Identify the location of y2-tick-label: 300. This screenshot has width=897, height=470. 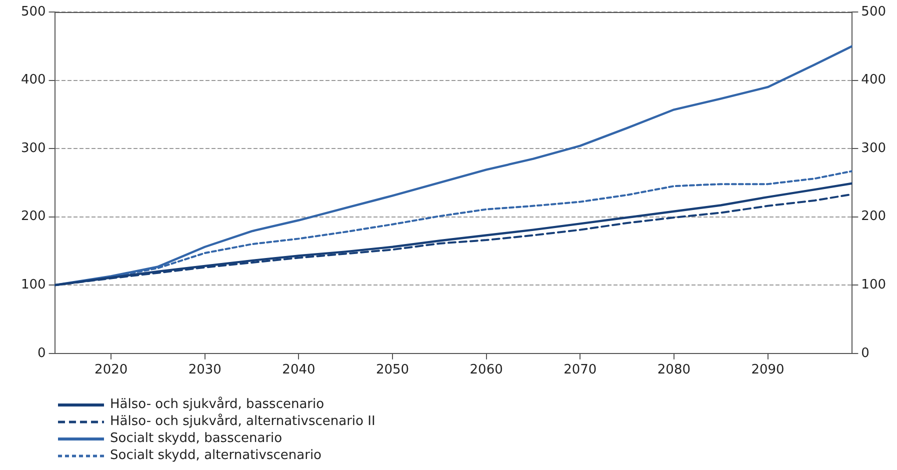
(873, 148).